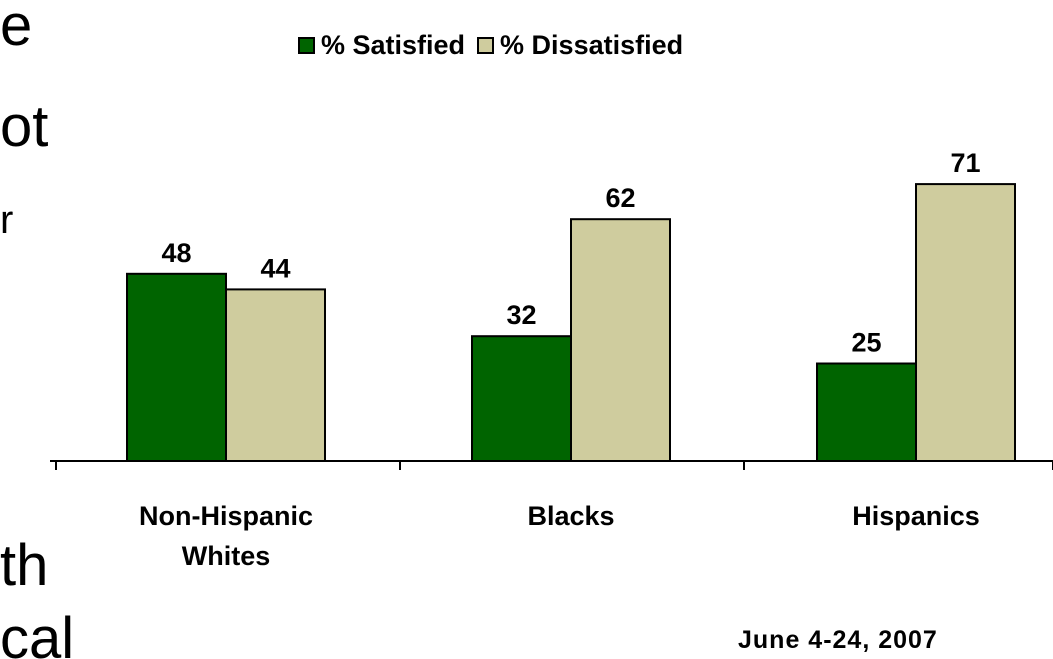 This screenshot has width=1053, height=659. I want to click on x-tick-label-line: Blacks, so click(570, 516).